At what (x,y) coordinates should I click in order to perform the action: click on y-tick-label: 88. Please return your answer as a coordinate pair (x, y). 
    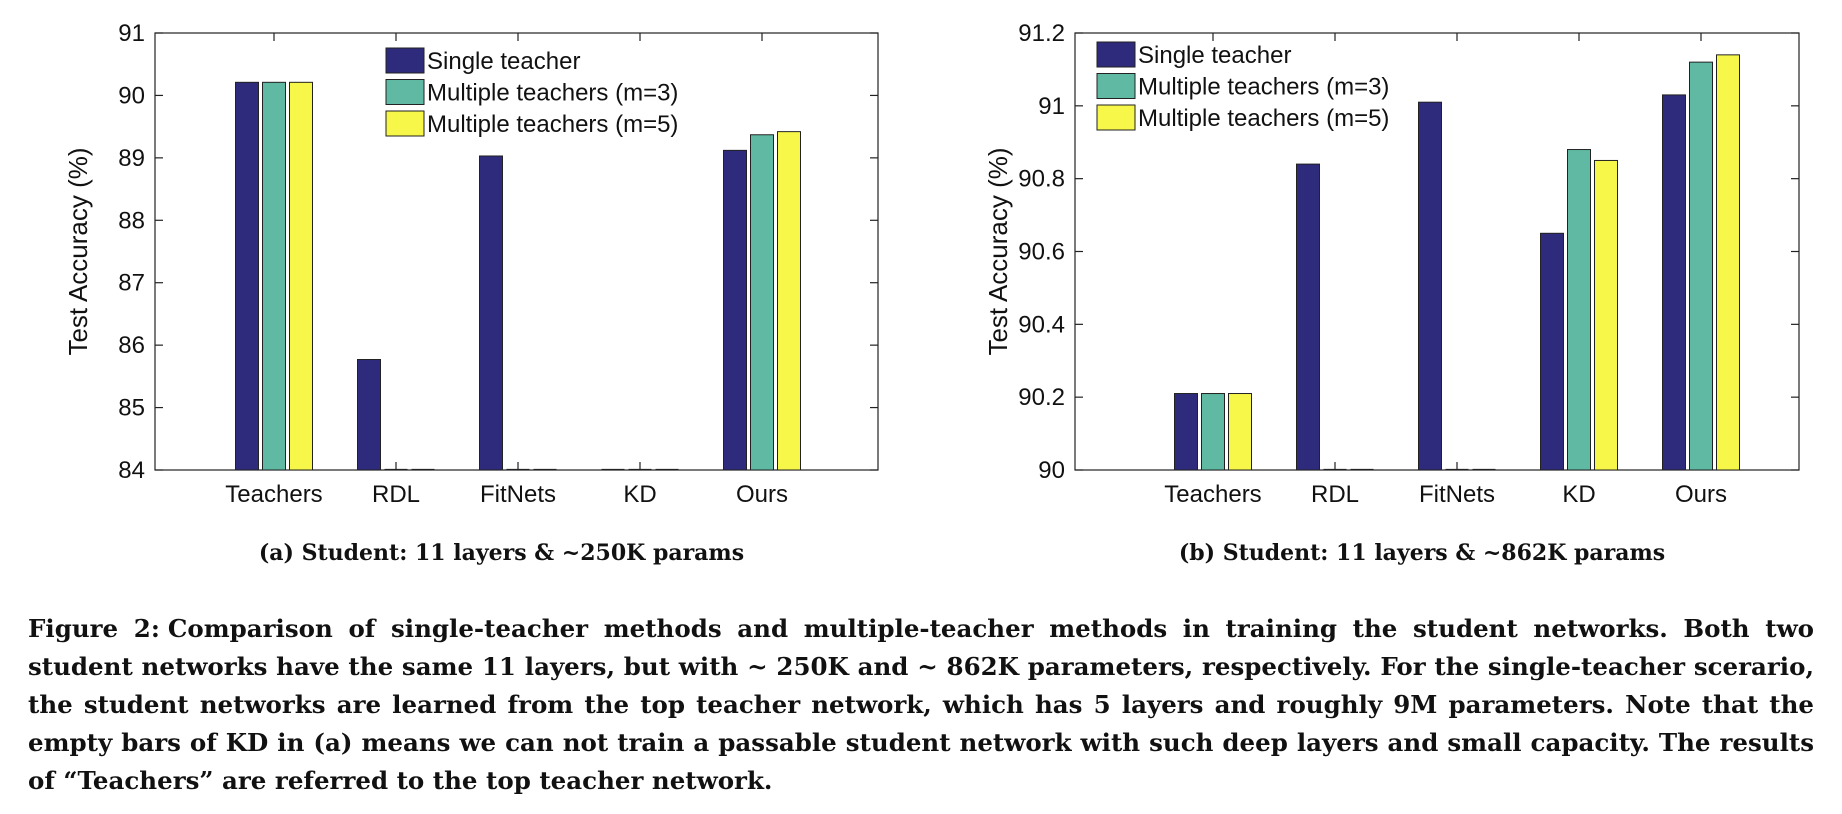
    Looking at the image, I should click on (131, 220).